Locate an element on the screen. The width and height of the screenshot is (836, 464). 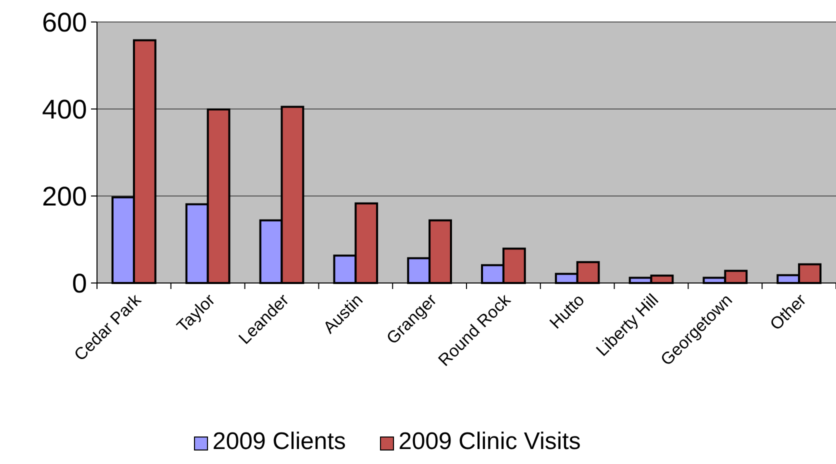
y-tick-label: 600 is located at coordinates (64, 22).